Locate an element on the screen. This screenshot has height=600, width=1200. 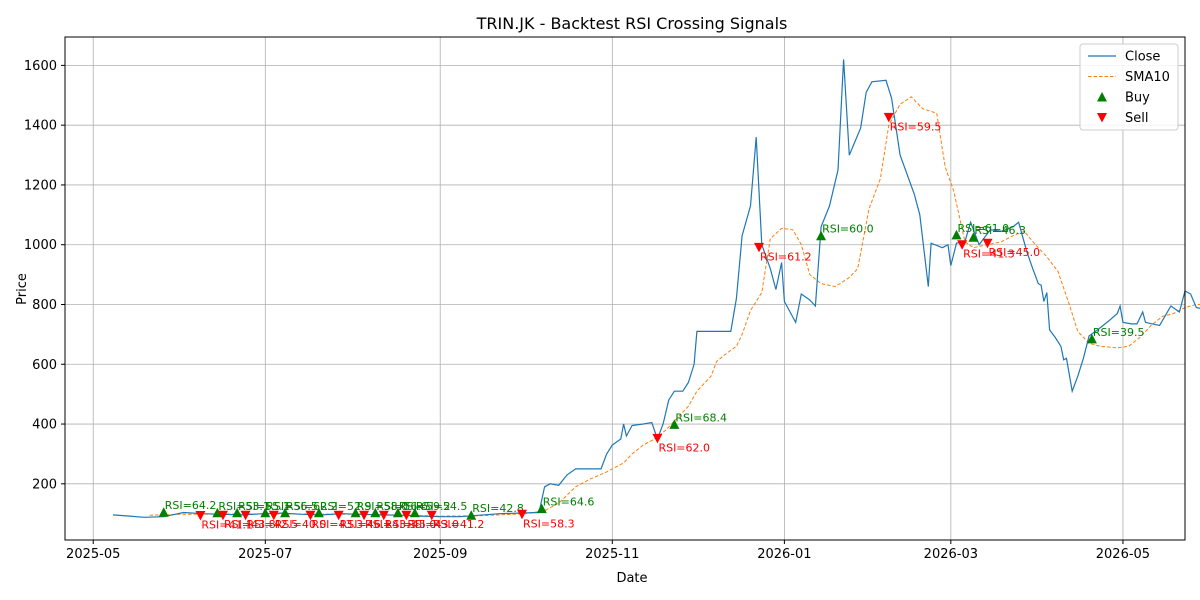
sell-label: RSI=41.2 is located at coordinates (459, 524).